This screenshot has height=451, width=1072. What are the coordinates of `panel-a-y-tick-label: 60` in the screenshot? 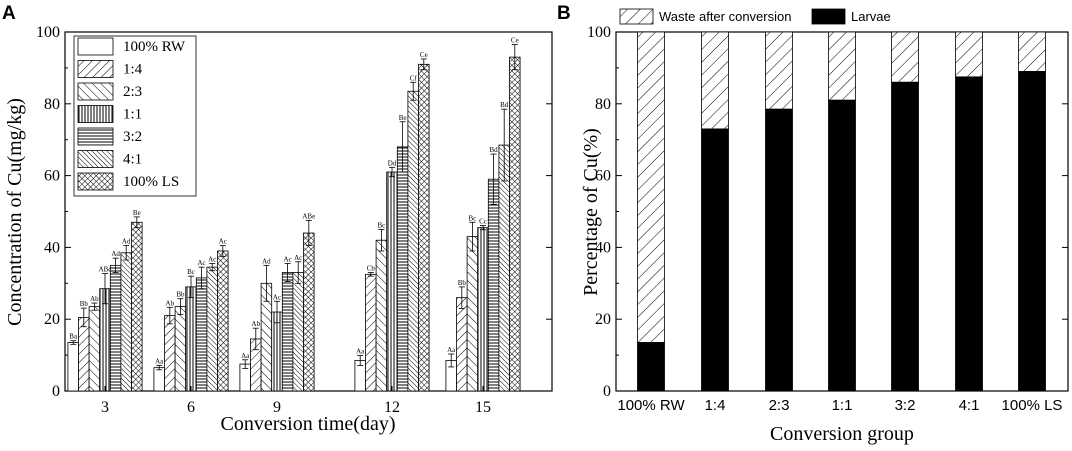 It's located at (52, 176).